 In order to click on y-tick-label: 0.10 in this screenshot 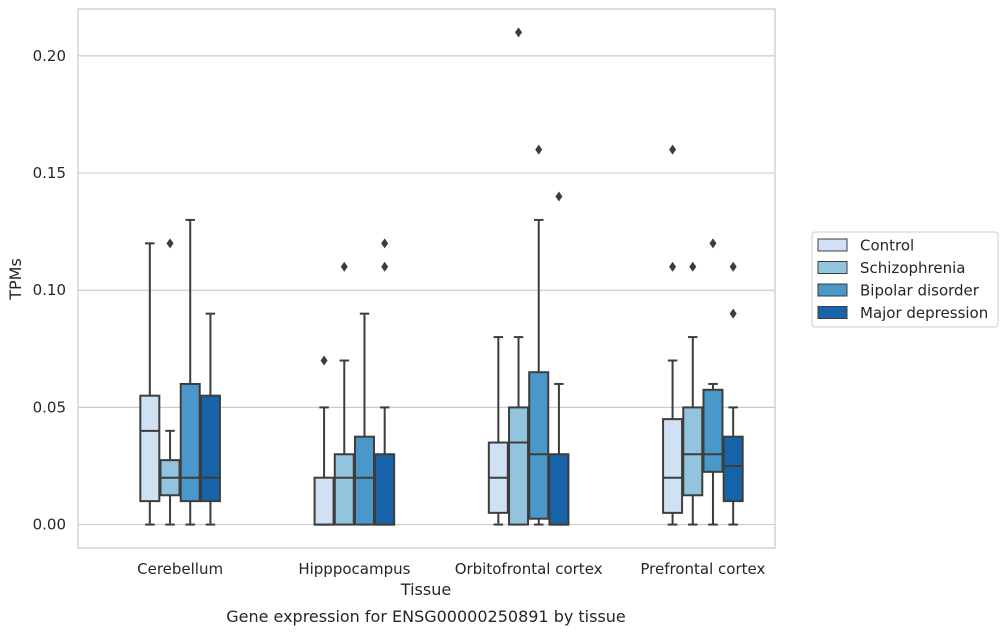, I will do `click(49, 290)`.